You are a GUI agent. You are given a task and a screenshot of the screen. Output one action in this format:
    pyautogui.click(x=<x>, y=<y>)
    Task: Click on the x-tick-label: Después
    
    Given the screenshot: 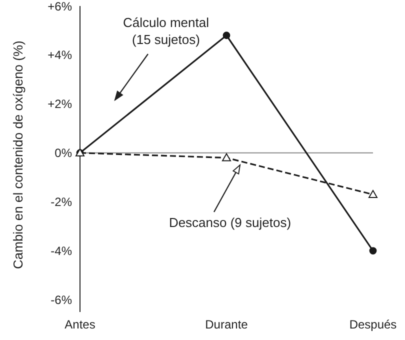 What is the action you would take?
    pyautogui.click(x=373, y=325)
    